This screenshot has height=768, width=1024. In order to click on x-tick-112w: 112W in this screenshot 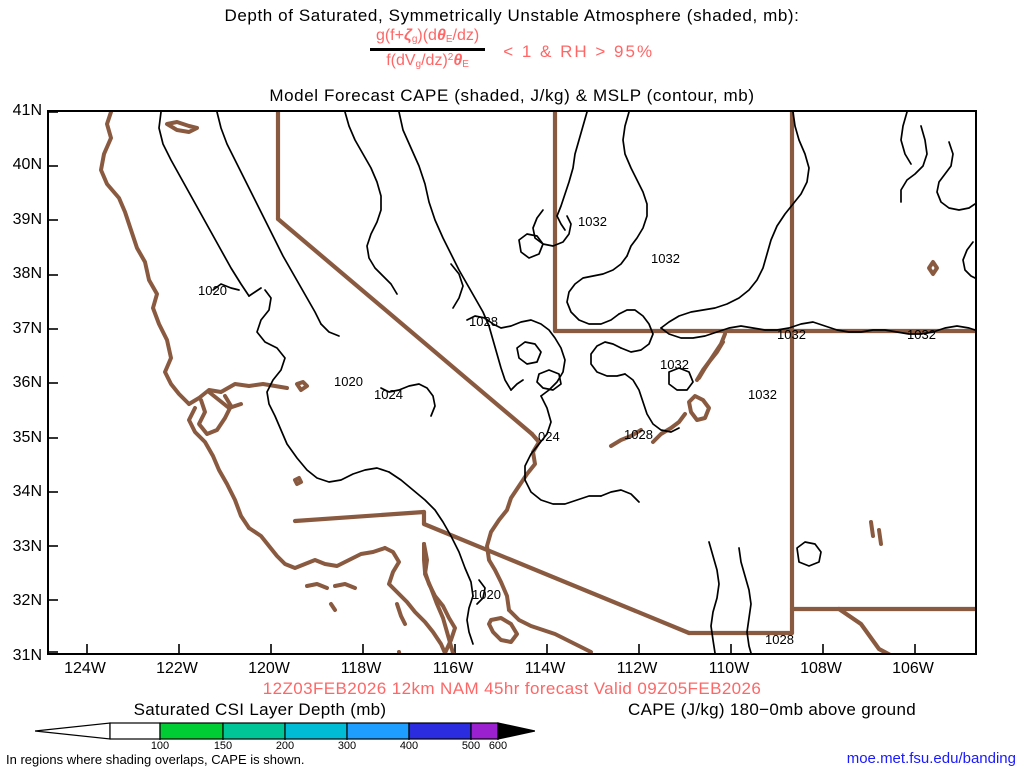, I will do `click(637, 668)`.